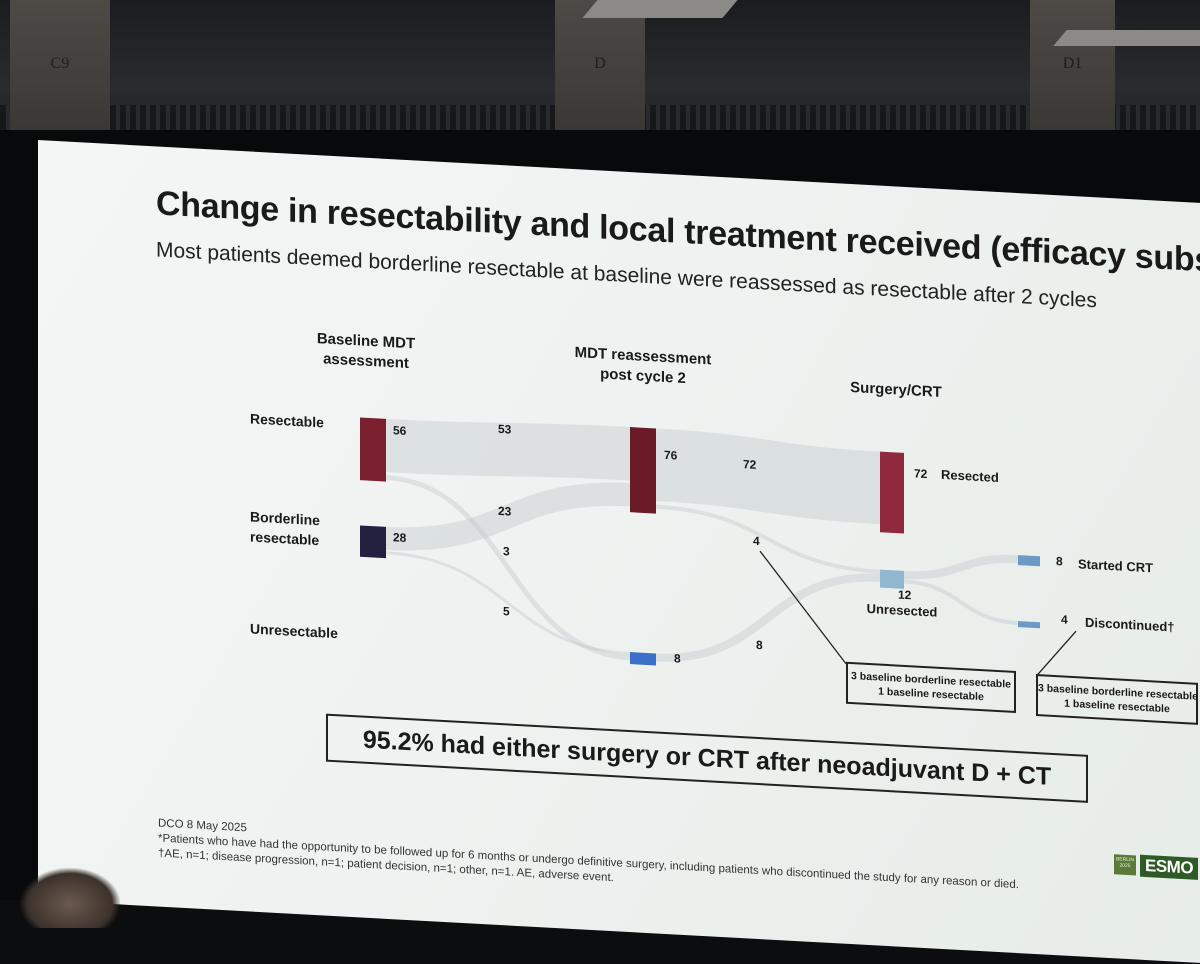  I want to click on label-resected: Resected, so click(970, 476).